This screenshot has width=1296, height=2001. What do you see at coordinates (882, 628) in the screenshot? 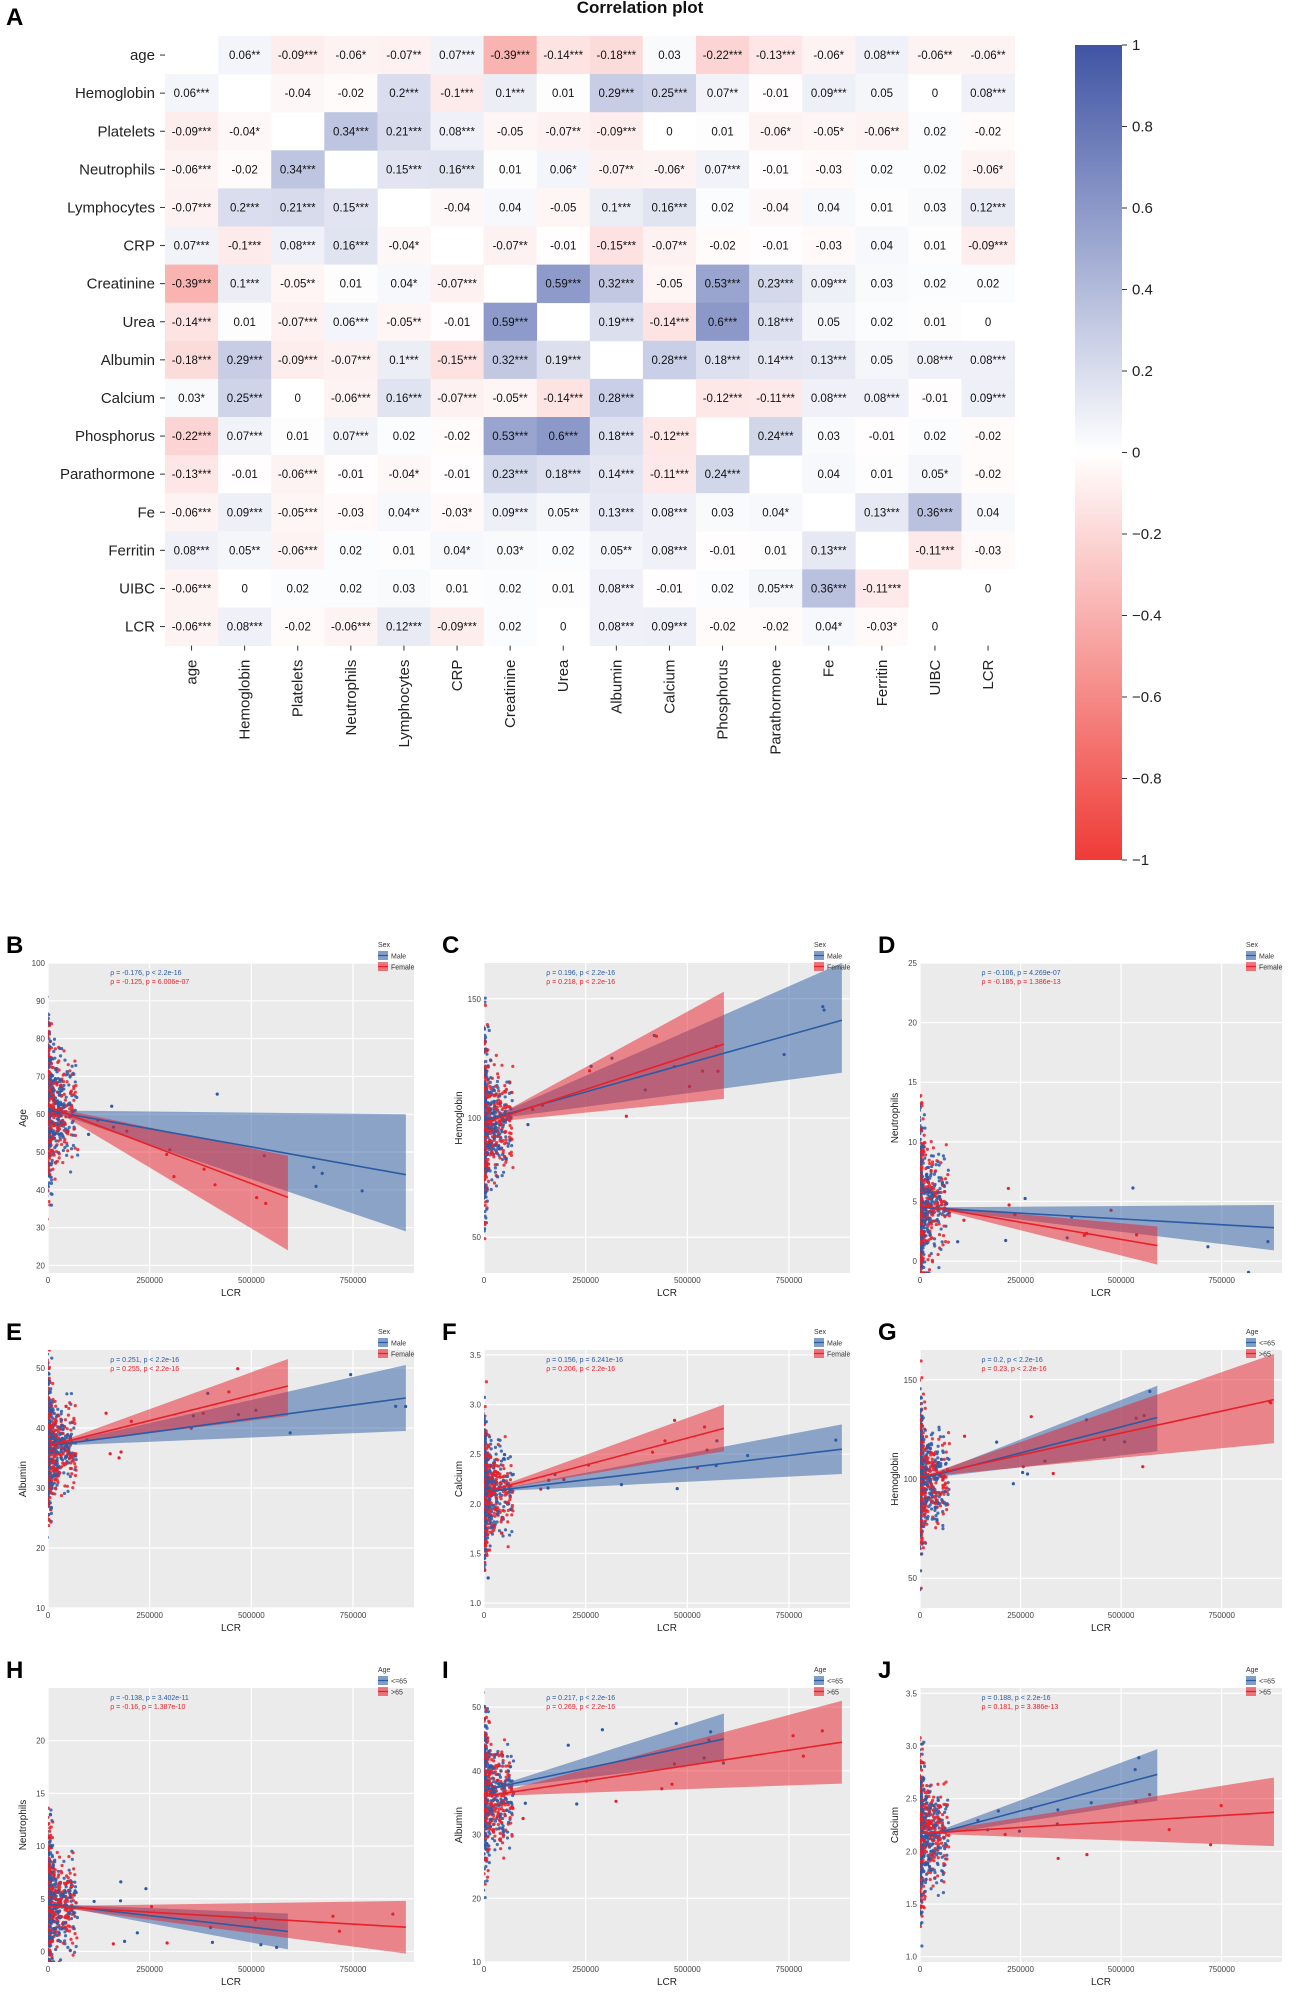
I see `heatmap-cell-label: -0.03*` at bounding box center [882, 628].